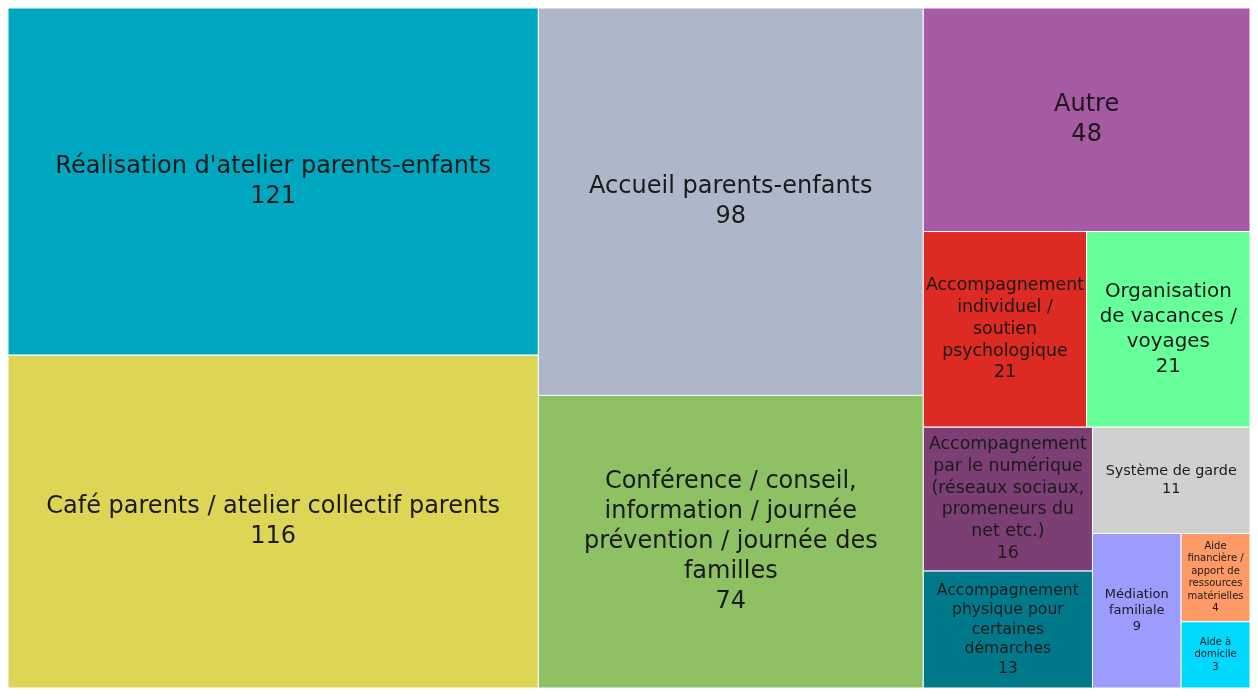 This screenshot has width=1258, height=696. I want to click on data-label: 3, so click(1215, 666).